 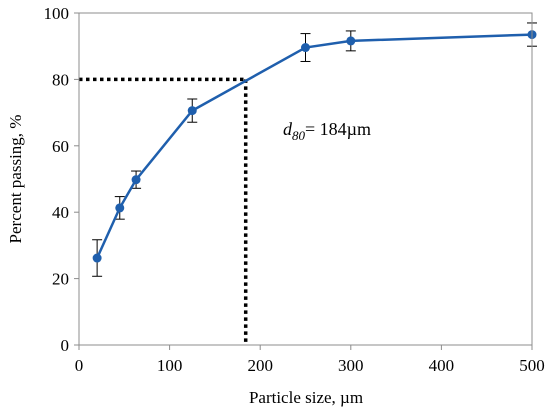 I want to click on y-axis-title: Percent passing, %, so click(x=15, y=179).